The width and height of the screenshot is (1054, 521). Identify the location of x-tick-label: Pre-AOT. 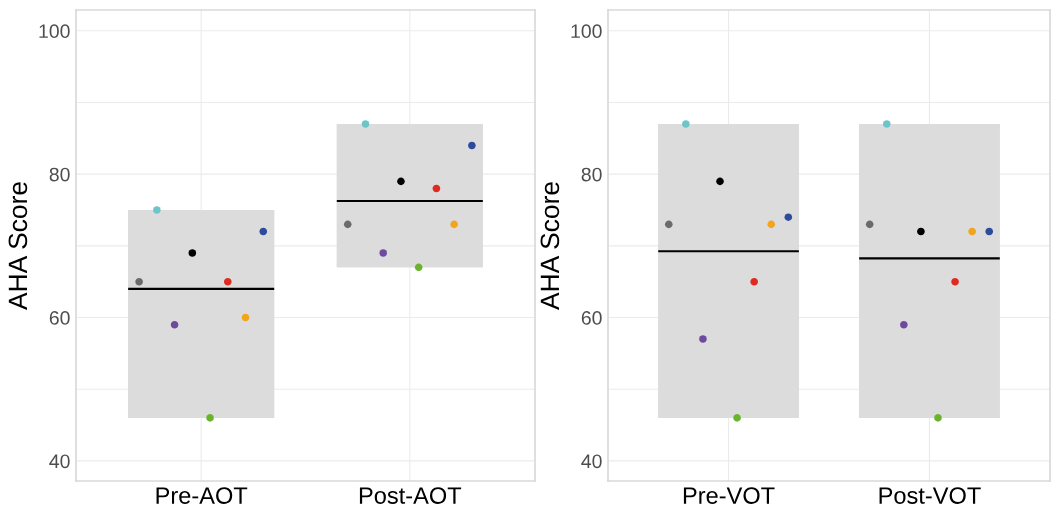
(202, 495).